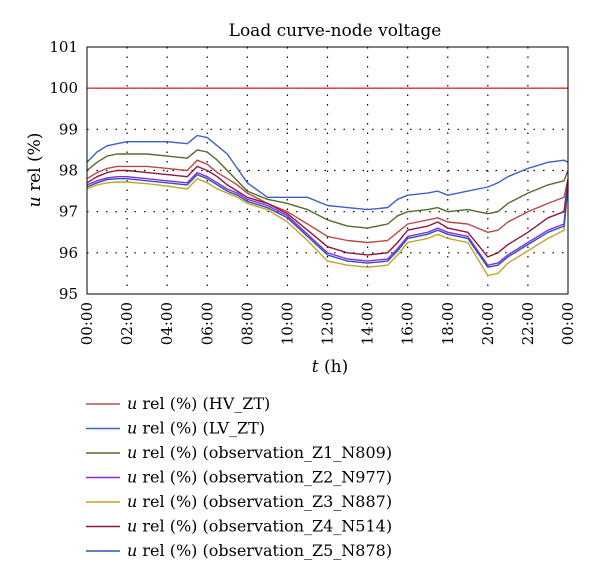 The height and width of the screenshot is (585, 600). I want to click on axis-label-rest: (h), so click(334, 367).